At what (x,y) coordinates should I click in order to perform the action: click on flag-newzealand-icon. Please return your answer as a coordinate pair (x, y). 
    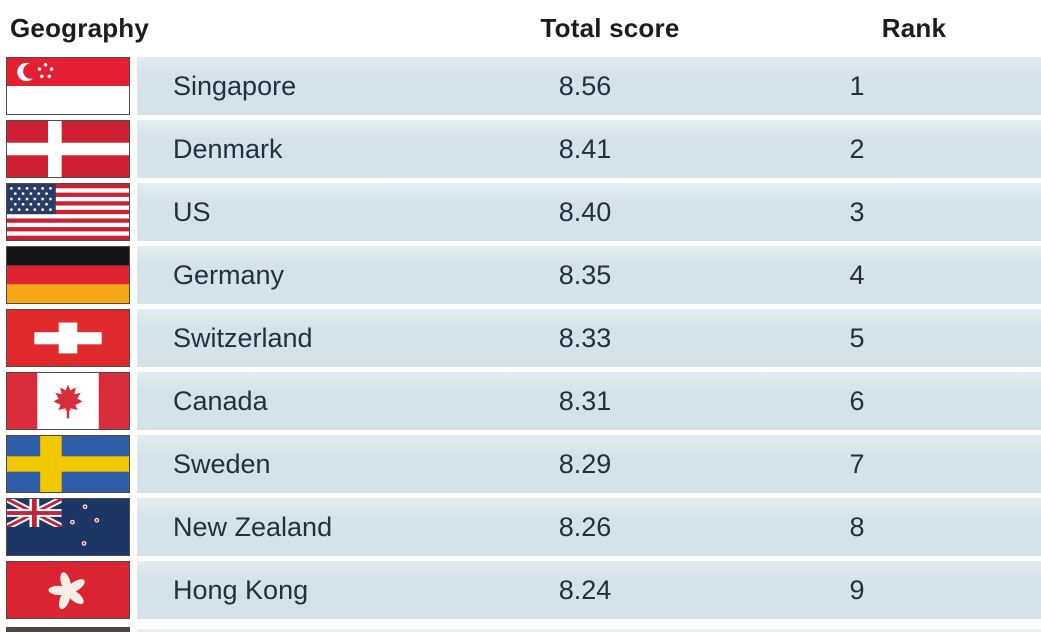
    Looking at the image, I should click on (68, 527).